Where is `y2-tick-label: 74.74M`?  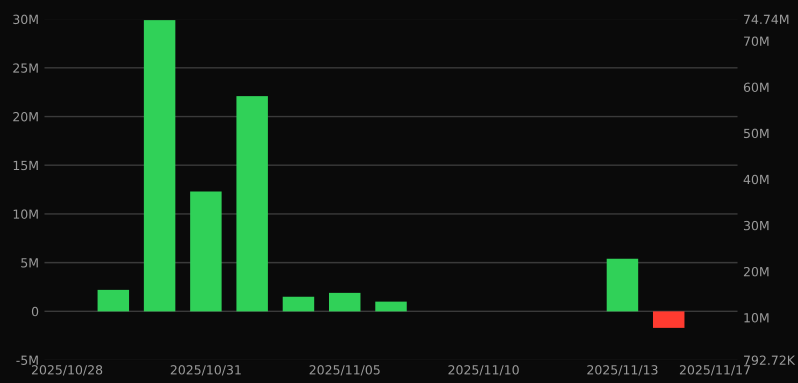
y2-tick-label: 74.74M is located at coordinates (766, 19).